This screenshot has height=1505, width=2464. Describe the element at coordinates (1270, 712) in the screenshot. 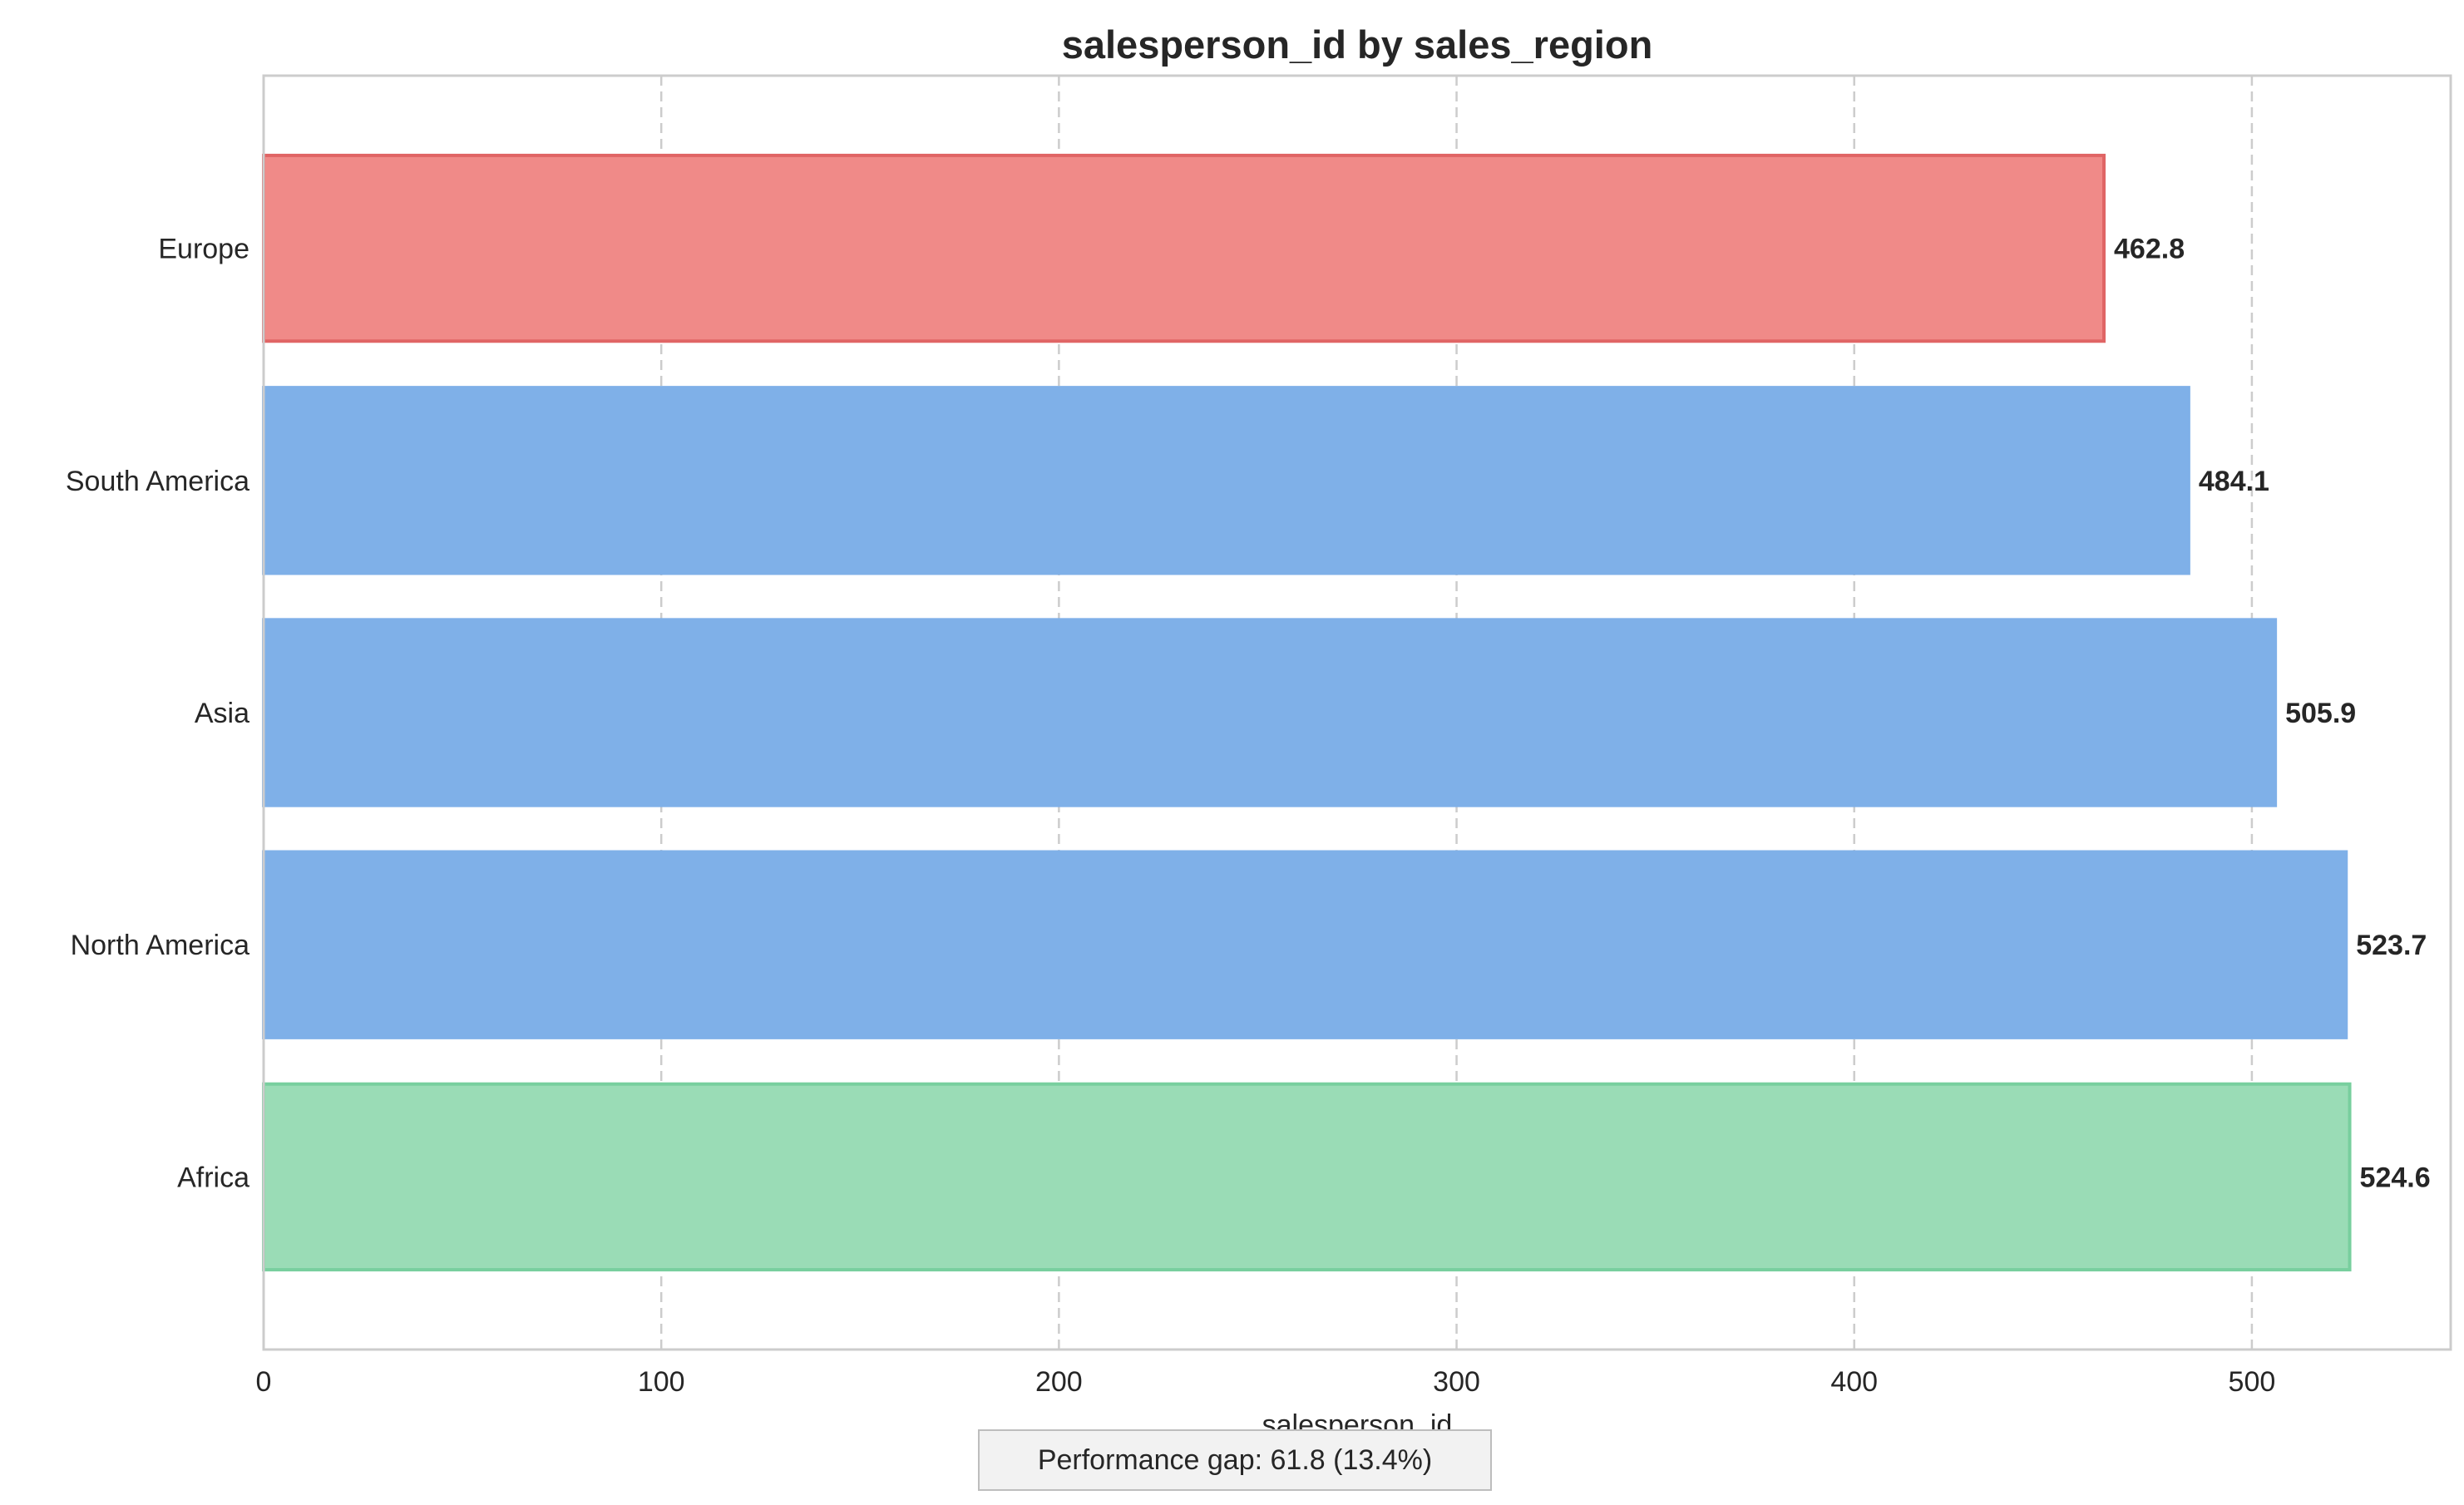

I see `bar-asia` at that location.